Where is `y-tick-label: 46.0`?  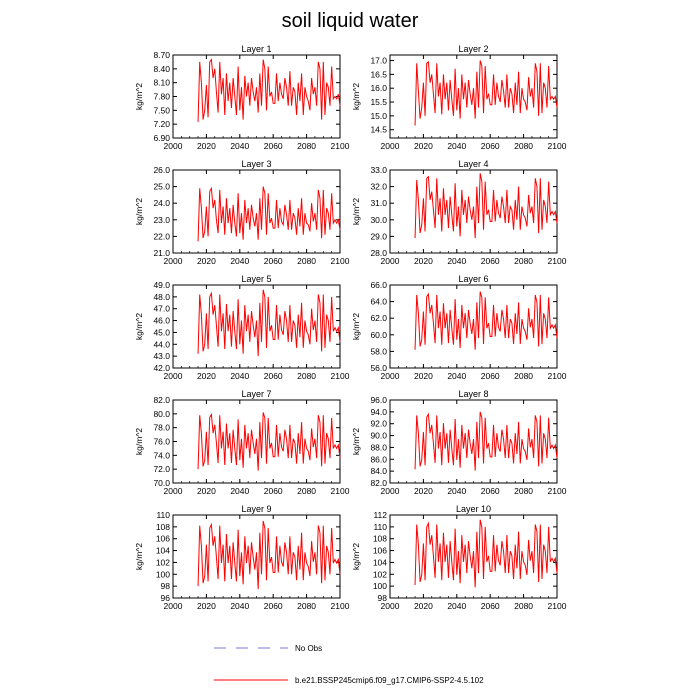
y-tick-label: 46.0 is located at coordinates (161, 321).